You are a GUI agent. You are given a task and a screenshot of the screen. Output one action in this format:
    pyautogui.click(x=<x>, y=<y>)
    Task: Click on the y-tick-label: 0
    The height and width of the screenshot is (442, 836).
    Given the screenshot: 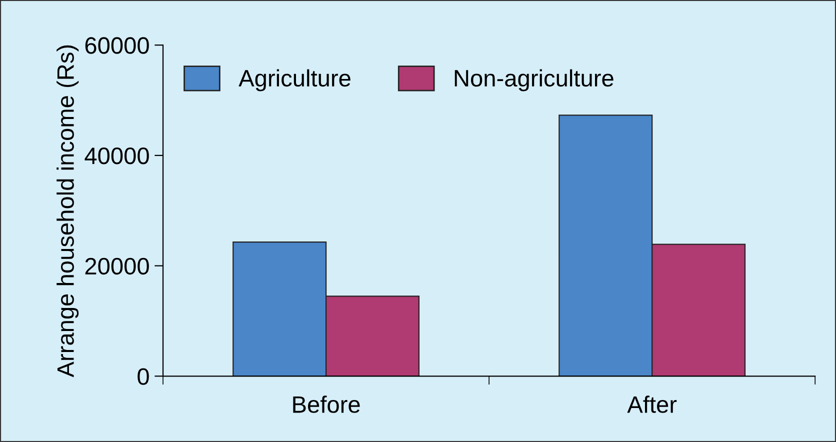 What is the action you would take?
    pyautogui.click(x=143, y=376)
    